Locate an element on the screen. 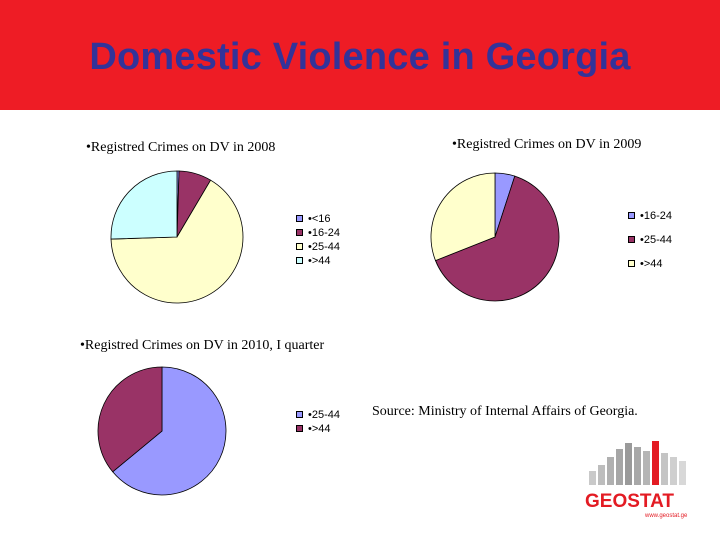 Image resolution: width=720 pixels, height=540 pixels. chart-title-2009: •Registred Crimes on DV in 2009 is located at coordinates (547, 144).